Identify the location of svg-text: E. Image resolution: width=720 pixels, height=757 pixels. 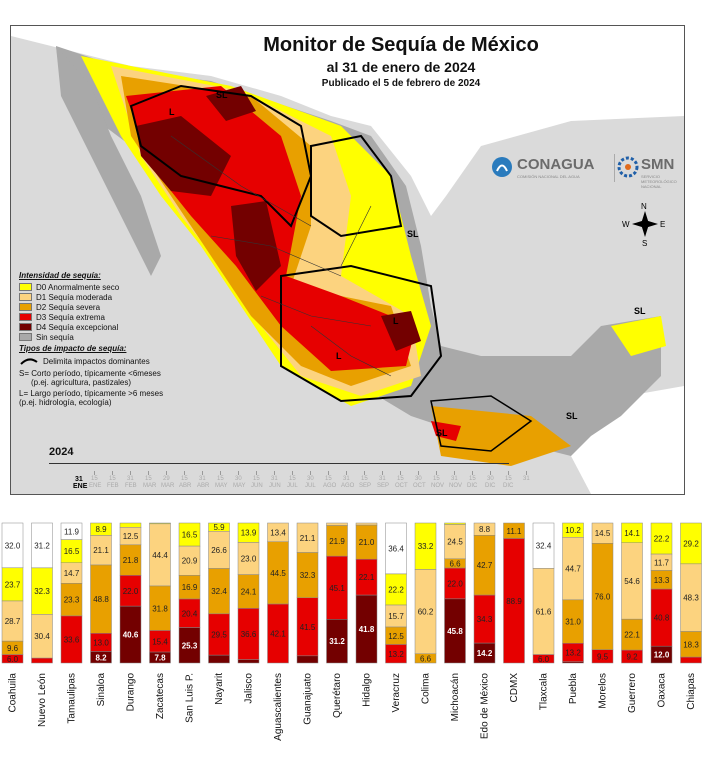
(662, 224).